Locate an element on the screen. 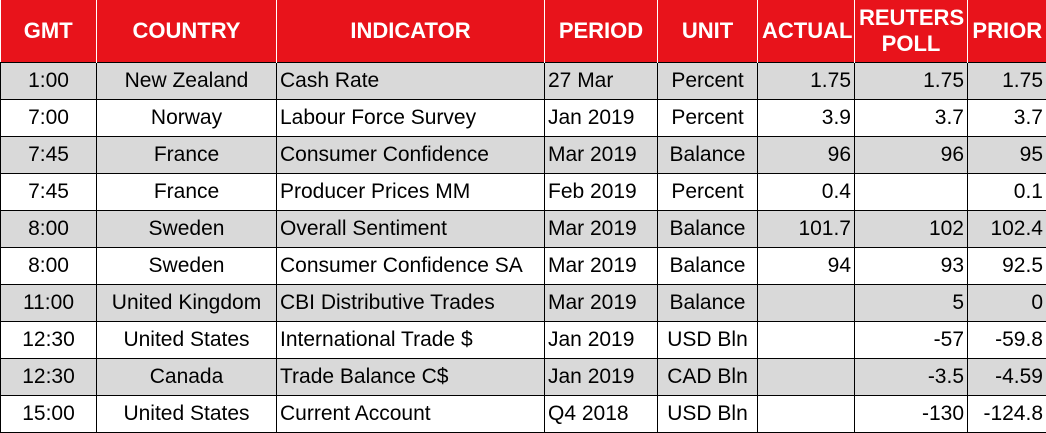 This screenshot has width=1046, height=433. cell-country: Canada is located at coordinates (187, 376).